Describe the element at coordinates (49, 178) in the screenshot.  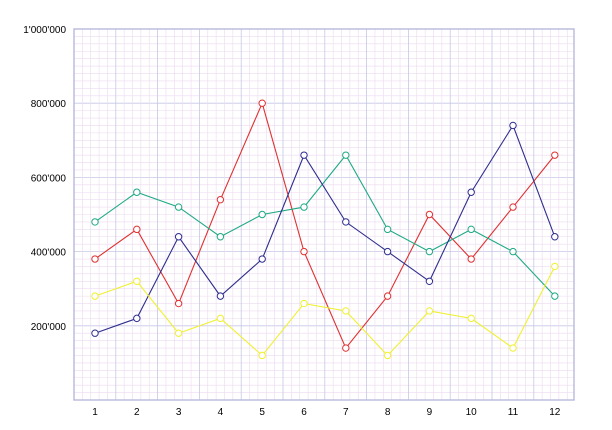
I see `y-tick-label: 600'000` at that location.